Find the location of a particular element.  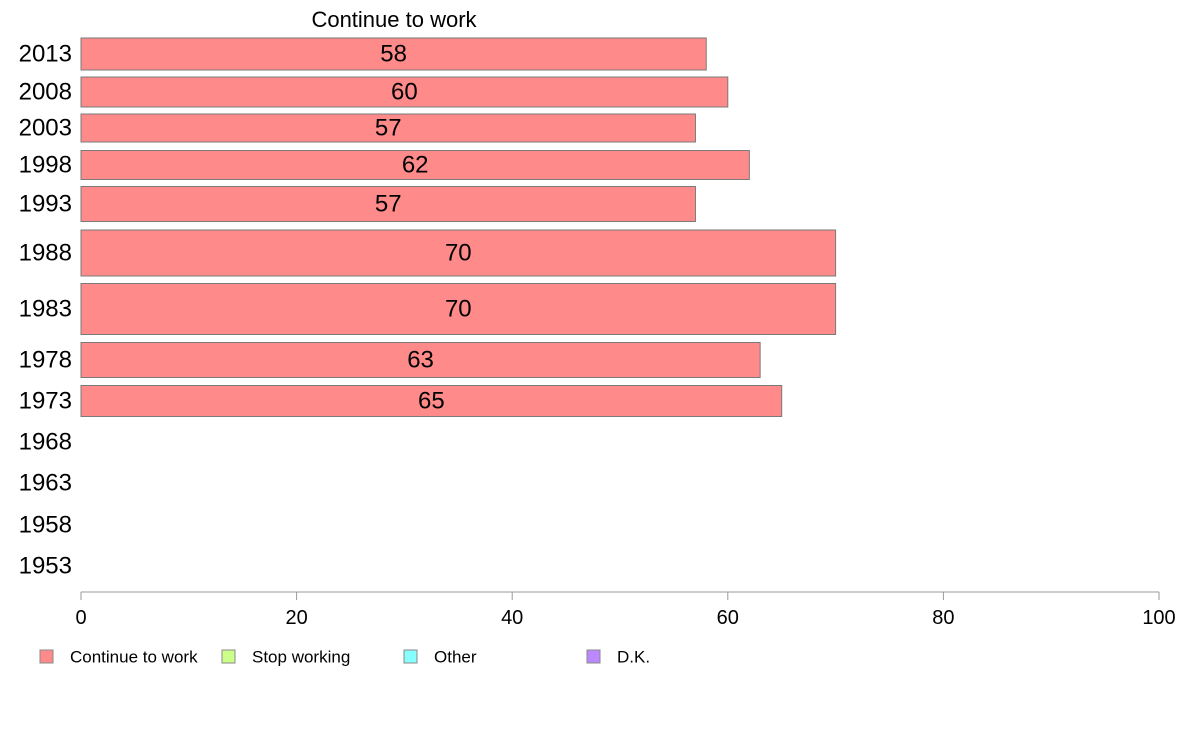

x-tick-label: 100 is located at coordinates (1158, 618).